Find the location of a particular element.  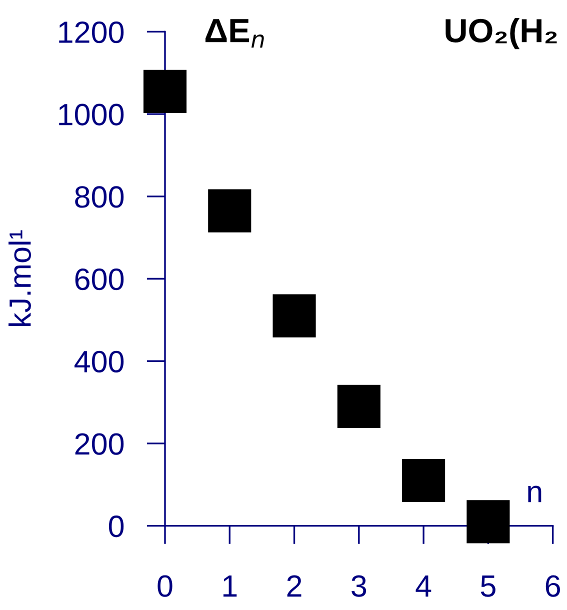

x-tick-label: 4 is located at coordinates (424, 586).